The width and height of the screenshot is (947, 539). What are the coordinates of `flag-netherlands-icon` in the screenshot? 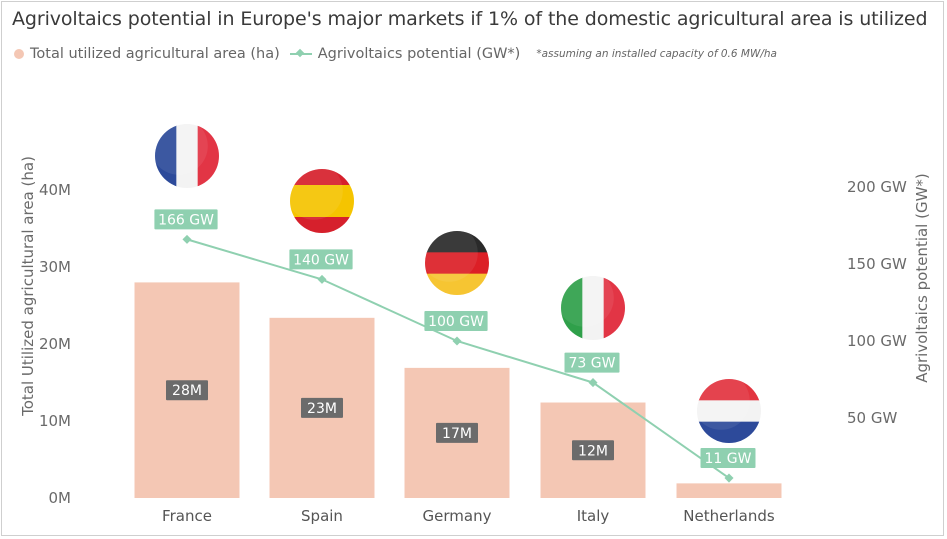 It's located at (729, 411).